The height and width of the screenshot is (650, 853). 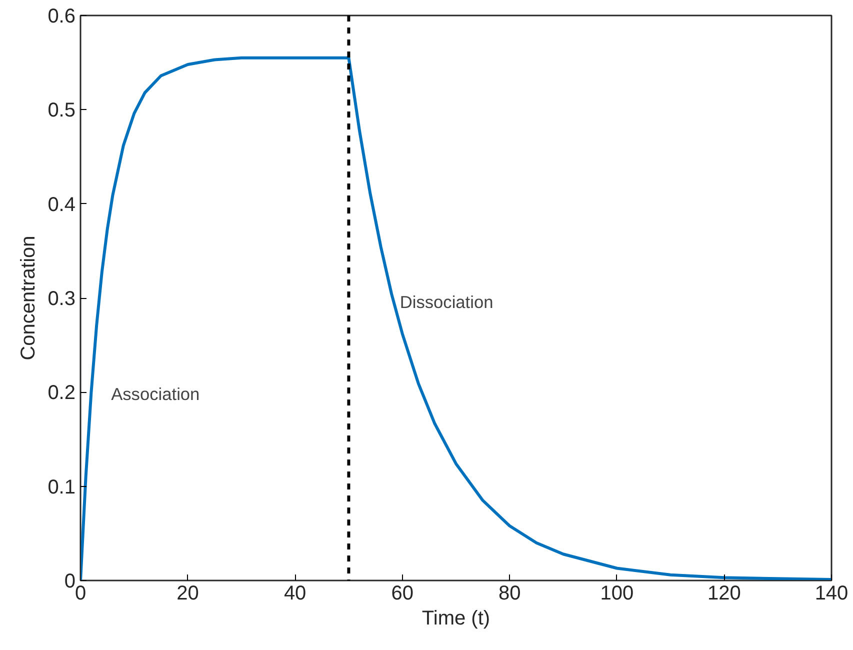 What do you see at coordinates (831, 593) in the screenshot?
I see `x-tick-label: 140` at bounding box center [831, 593].